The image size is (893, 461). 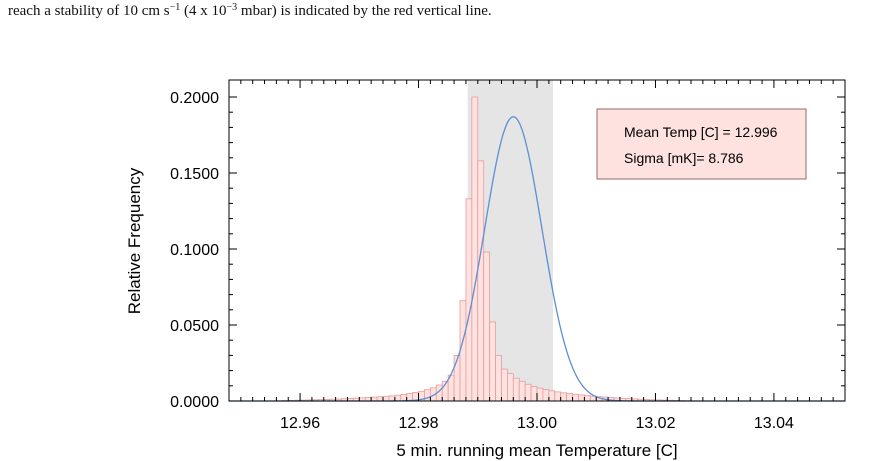 What do you see at coordinates (194, 98) in the screenshot?
I see `y-tick-label: 0.2000` at bounding box center [194, 98].